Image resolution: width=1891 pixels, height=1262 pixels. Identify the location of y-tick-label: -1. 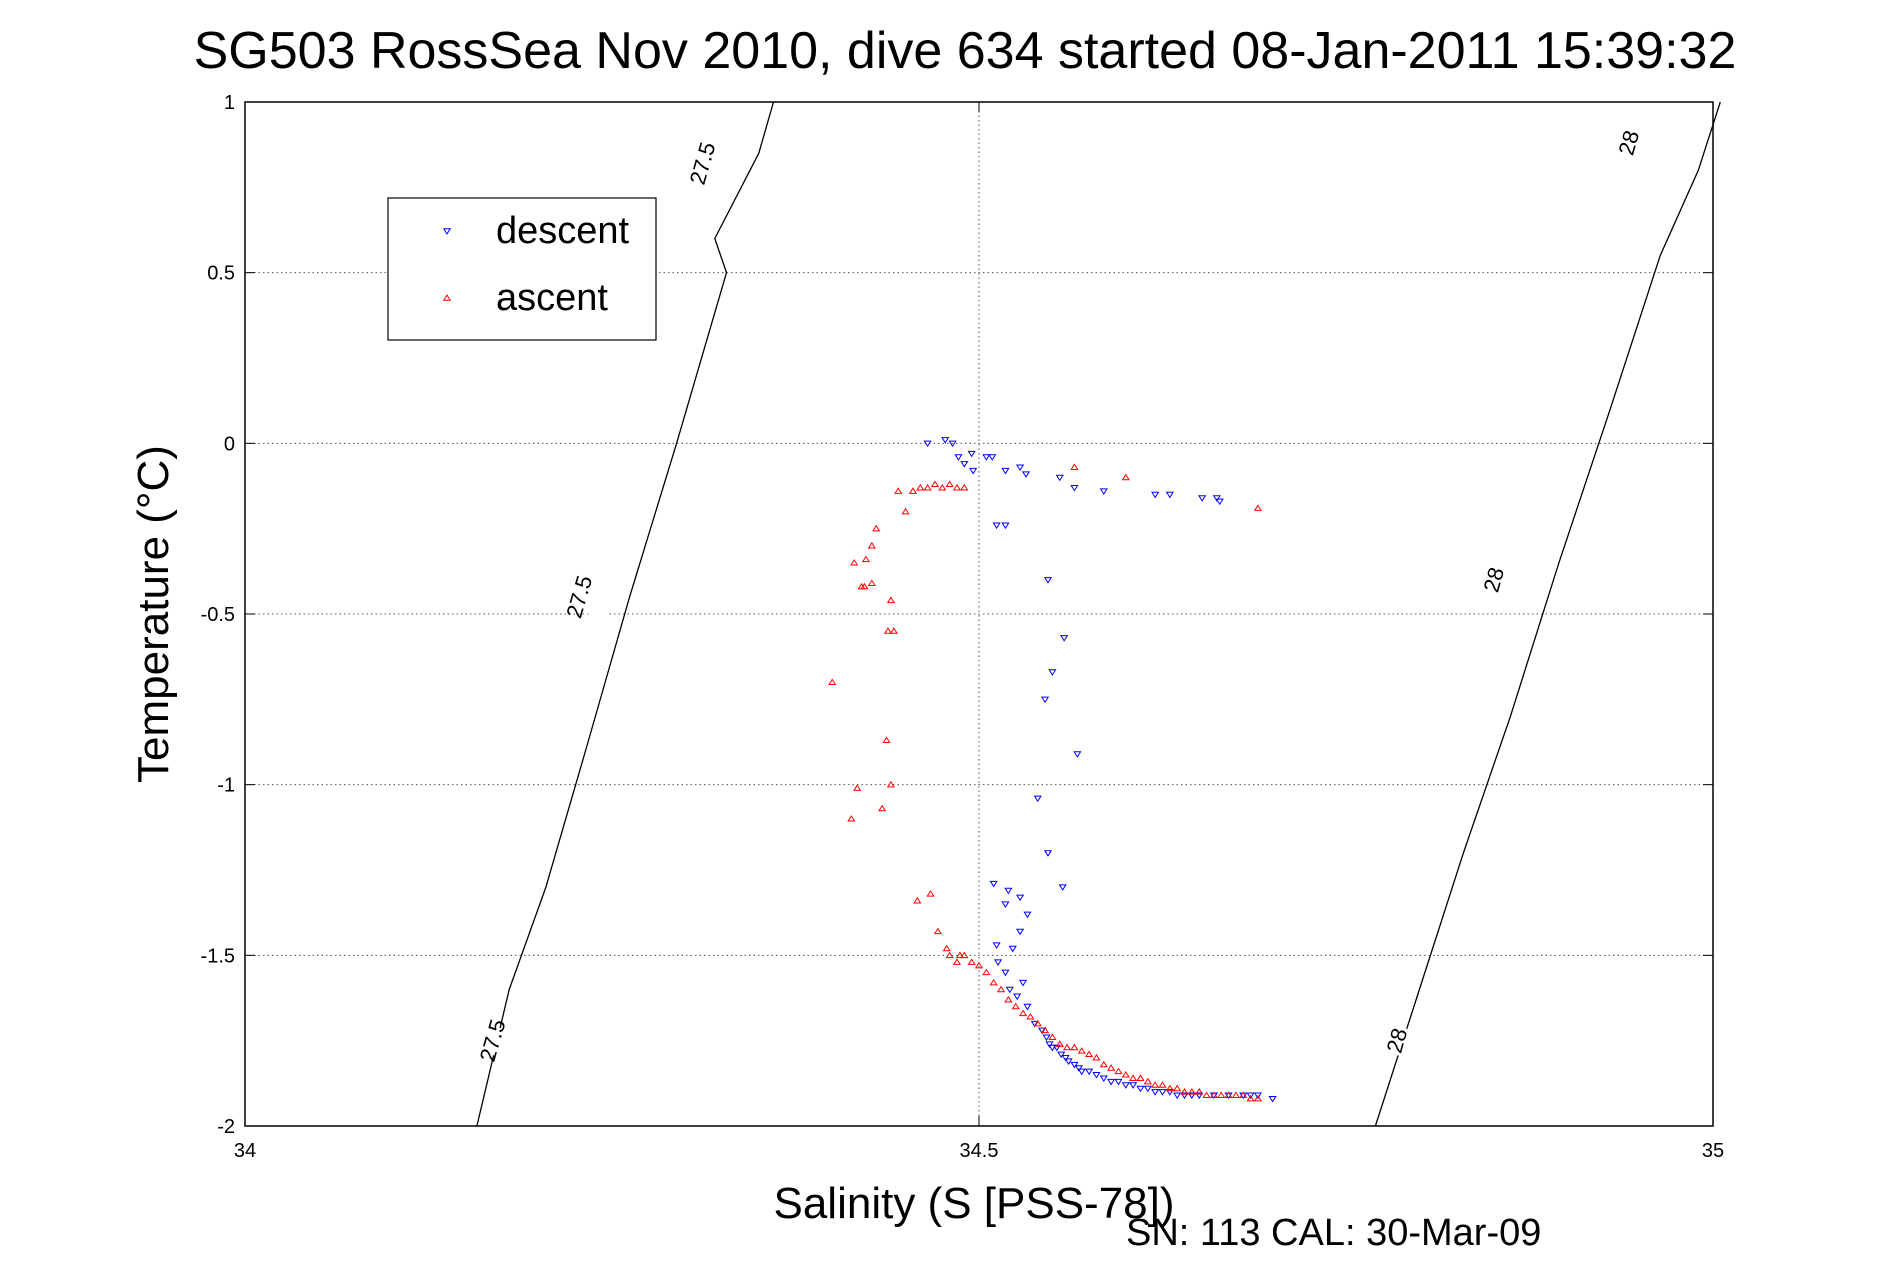
(226, 786).